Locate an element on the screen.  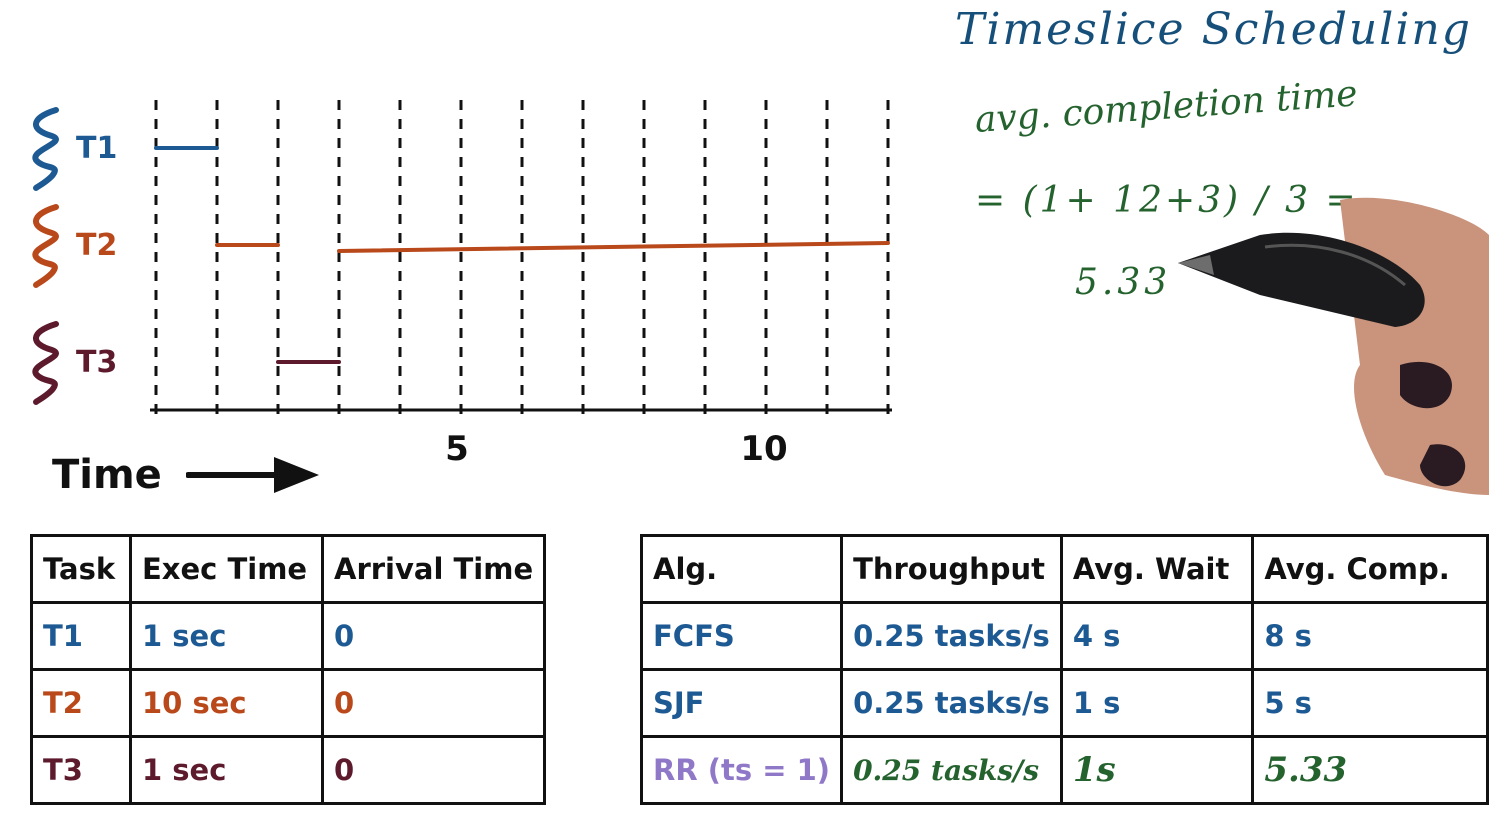
table-row: FCFS 0.25 tasks/s 4 s 8 s is located at coordinates (1064, 636).